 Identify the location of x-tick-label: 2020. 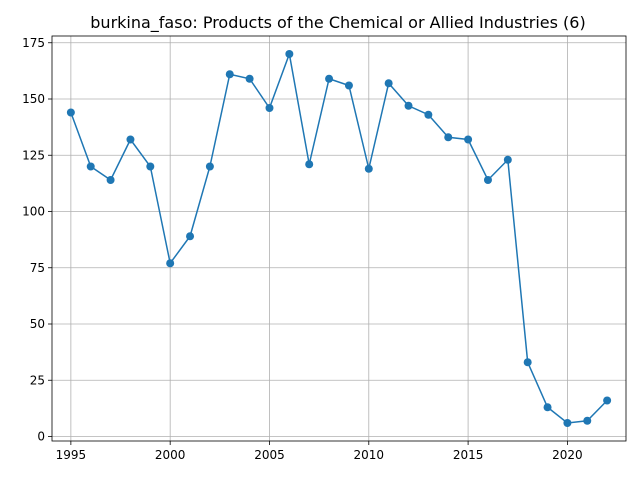
(567, 455).